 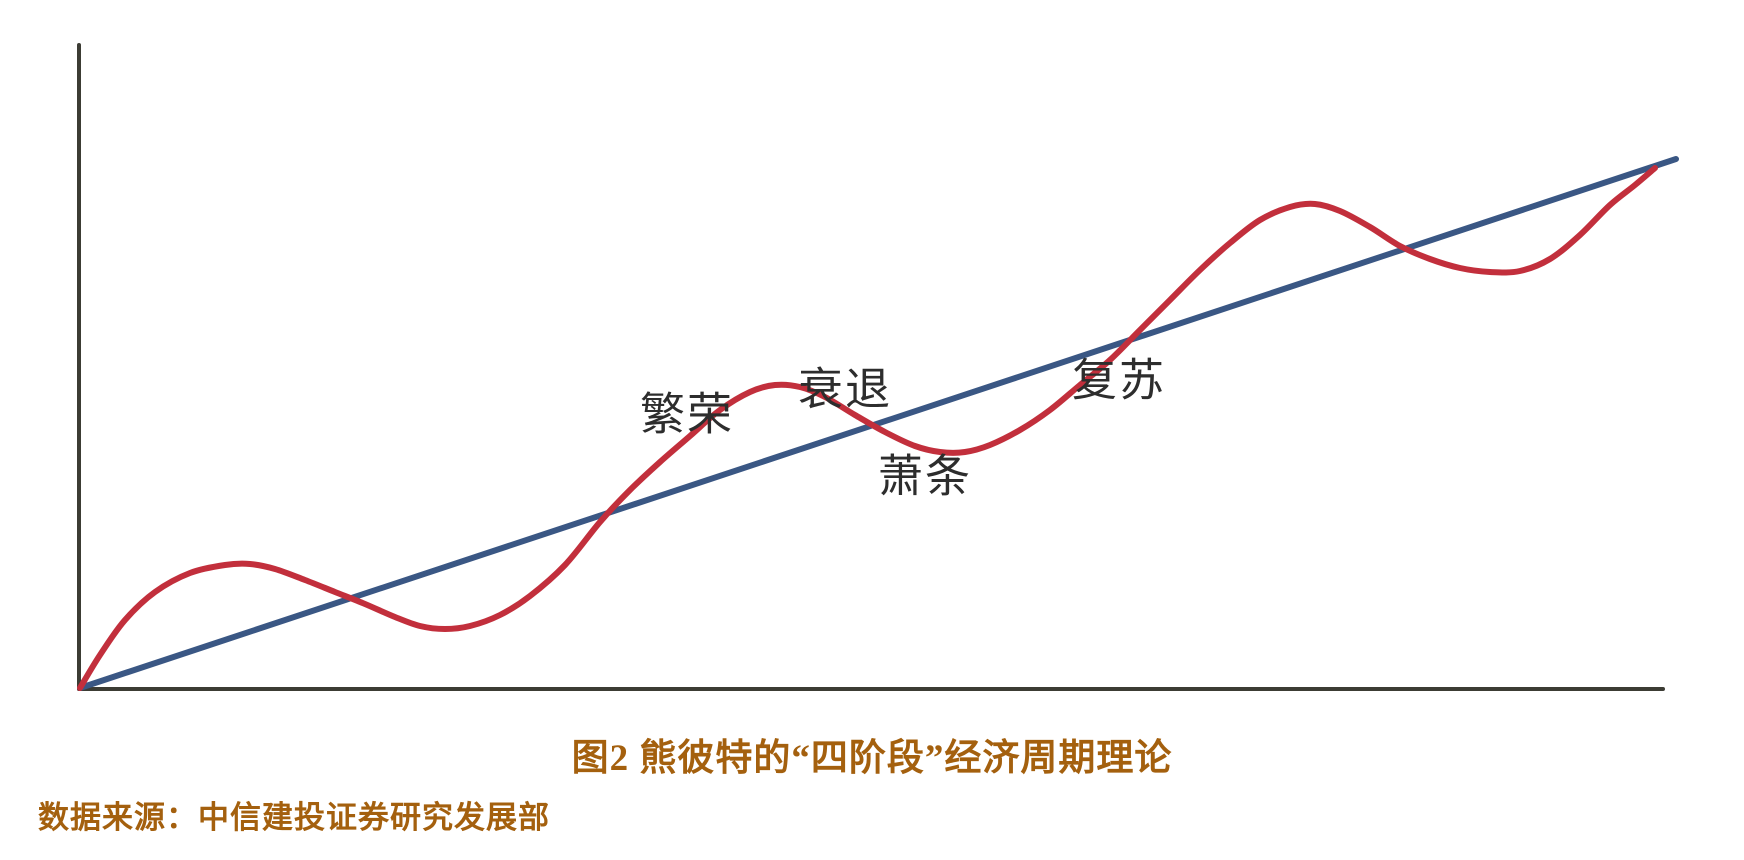 What do you see at coordinates (845, 389) in the screenshot?
I see `stage-label-recession: 衰退` at bounding box center [845, 389].